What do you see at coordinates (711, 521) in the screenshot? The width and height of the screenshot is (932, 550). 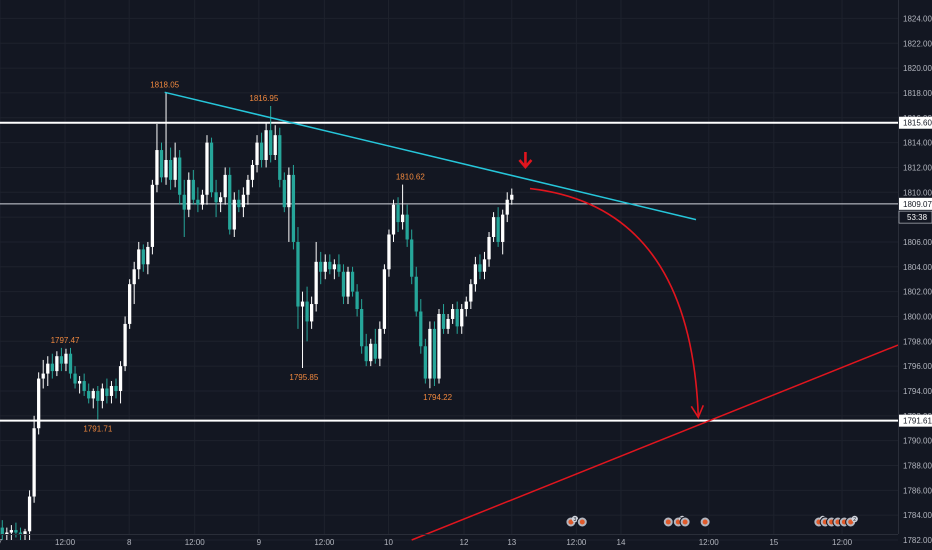 I see `event-markers: 31192` at bounding box center [711, 521].